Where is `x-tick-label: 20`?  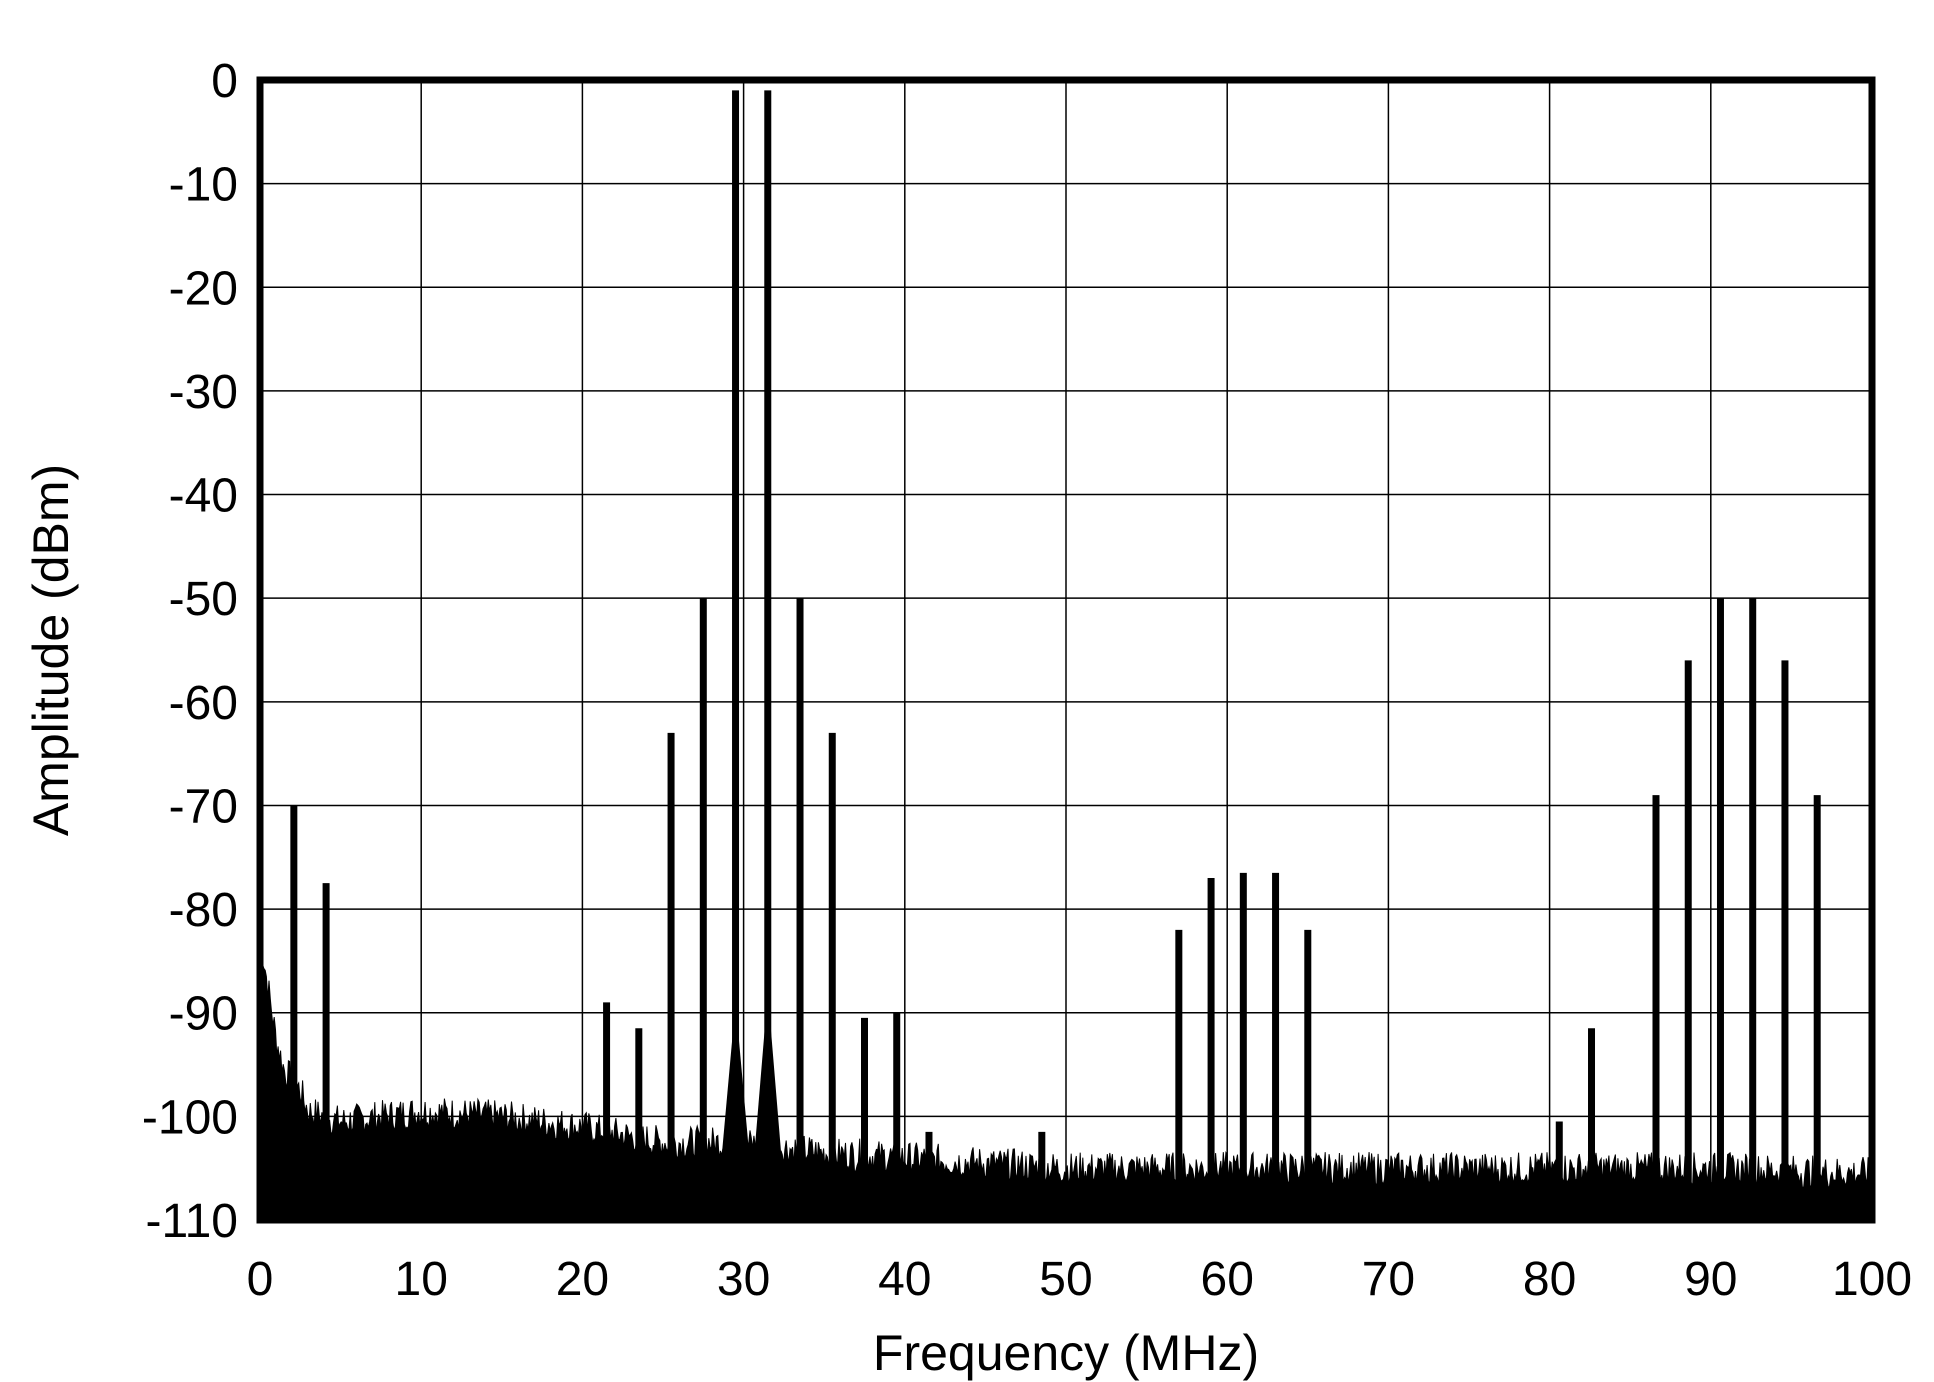
x-tick-label: 20 is located at coordinates (582, 1279).